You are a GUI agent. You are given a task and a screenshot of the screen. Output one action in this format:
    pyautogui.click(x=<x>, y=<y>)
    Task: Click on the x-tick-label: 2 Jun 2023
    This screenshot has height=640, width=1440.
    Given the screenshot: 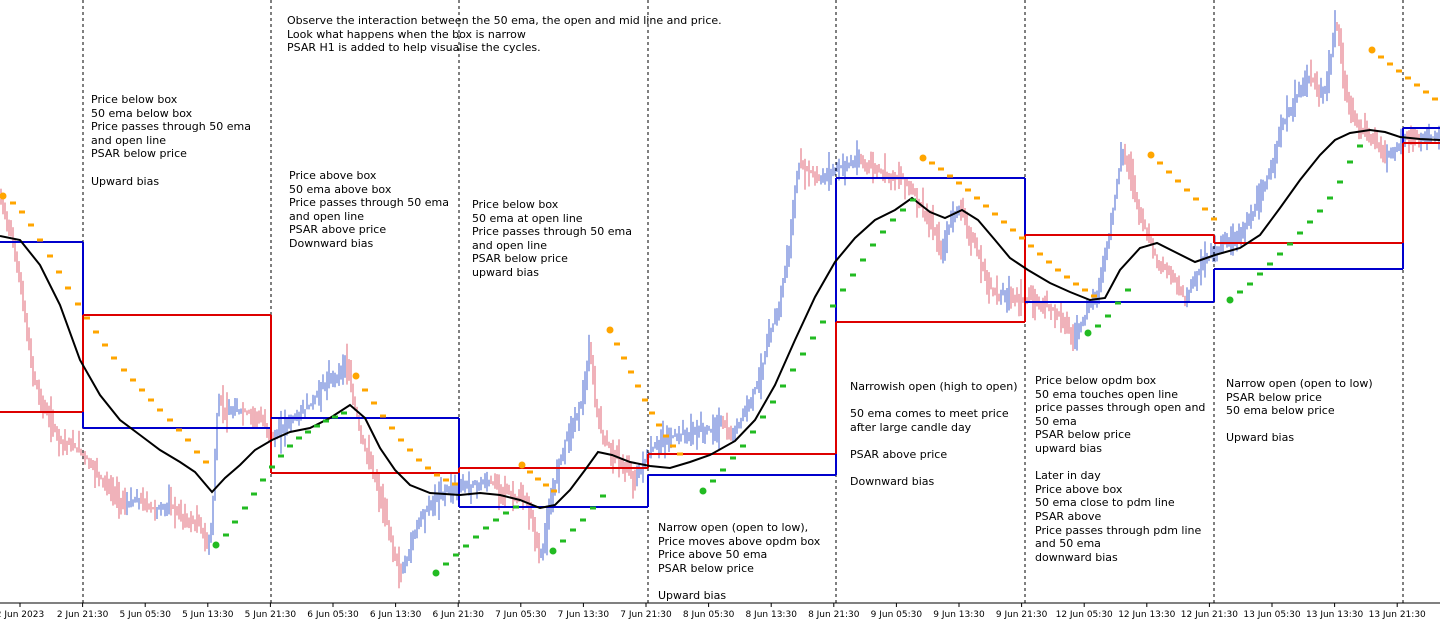 What is the action you would take?
    pyautogui.click(x=22, y=615)
    